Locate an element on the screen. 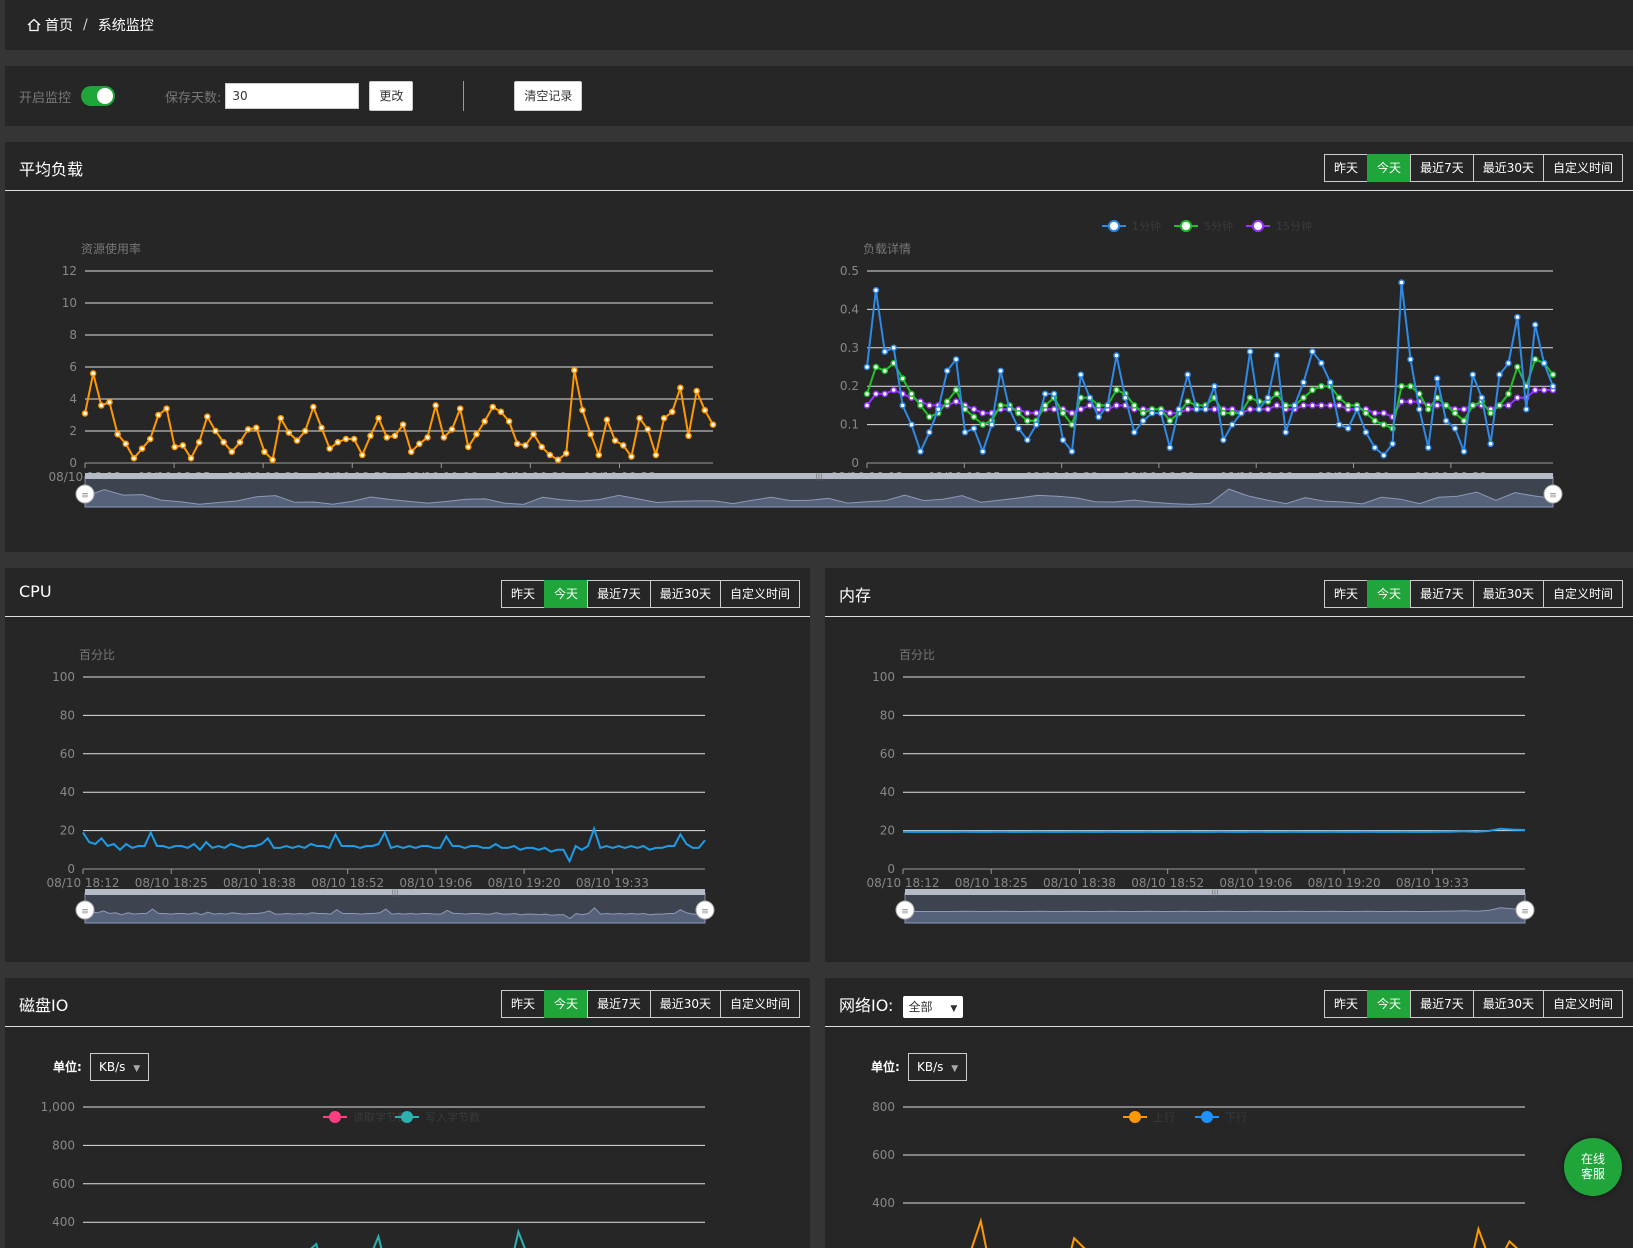 This screenshot has height=1248, width=1633. y-axis-title: 负载详情 is located at coordinates (887, 248).